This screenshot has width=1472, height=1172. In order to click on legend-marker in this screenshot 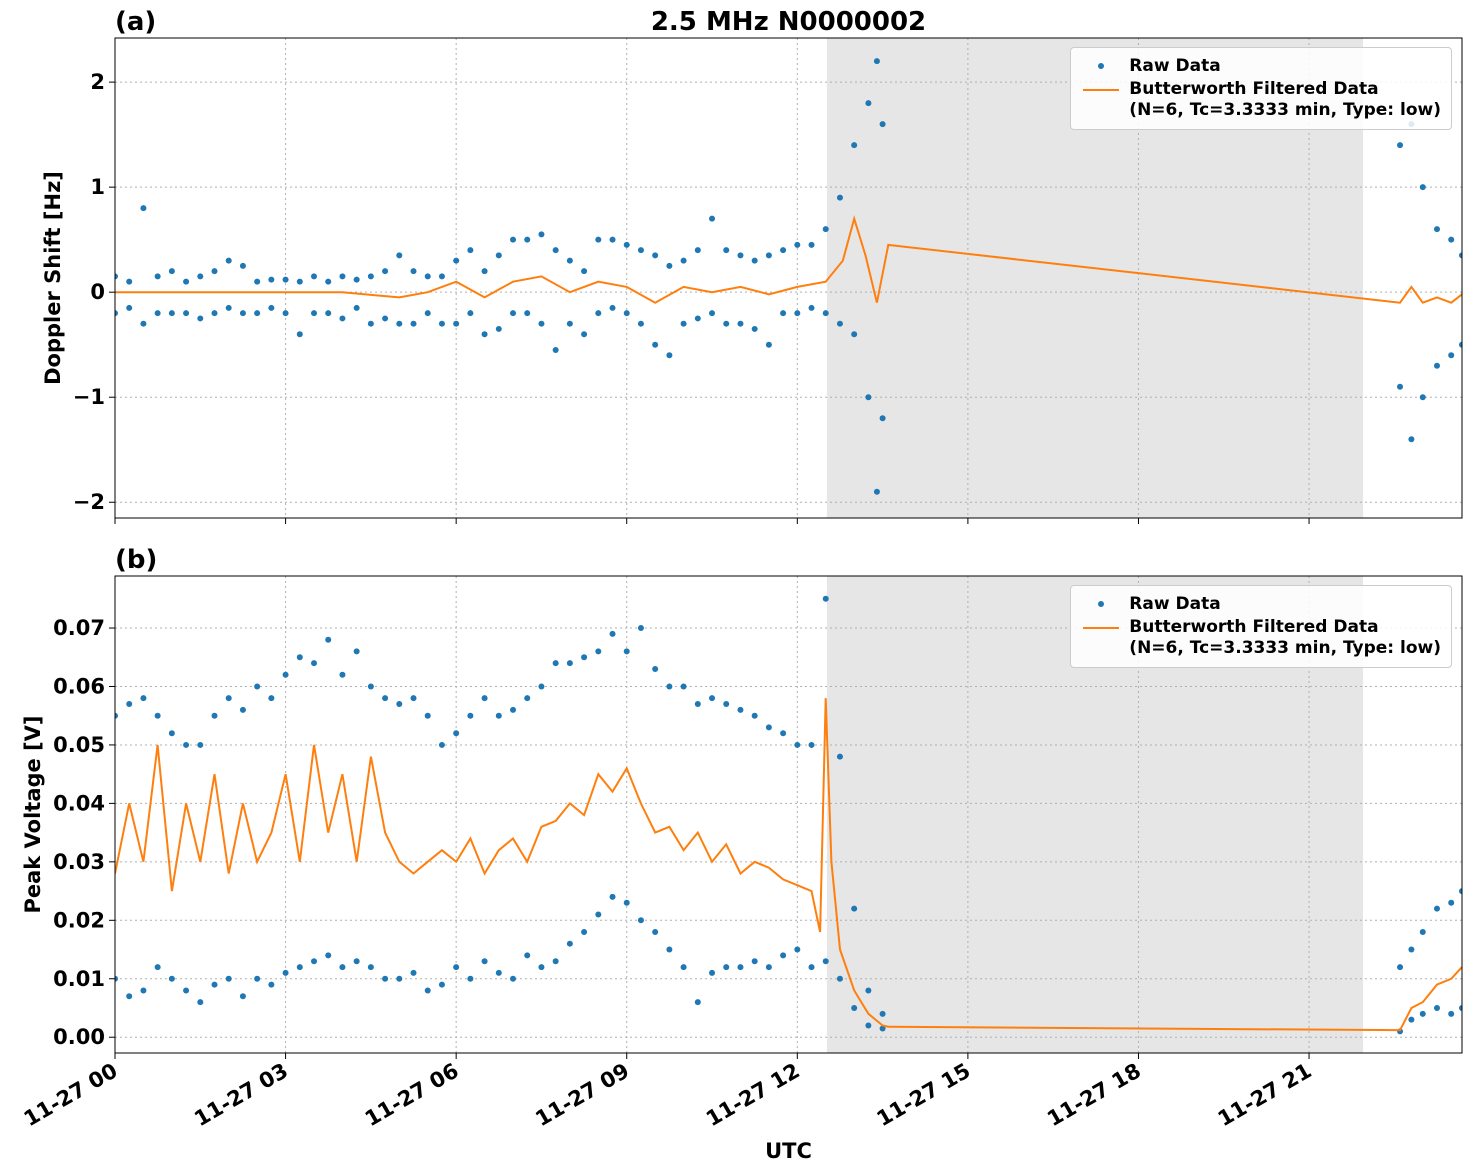, I will do `click(1101, 66)`.